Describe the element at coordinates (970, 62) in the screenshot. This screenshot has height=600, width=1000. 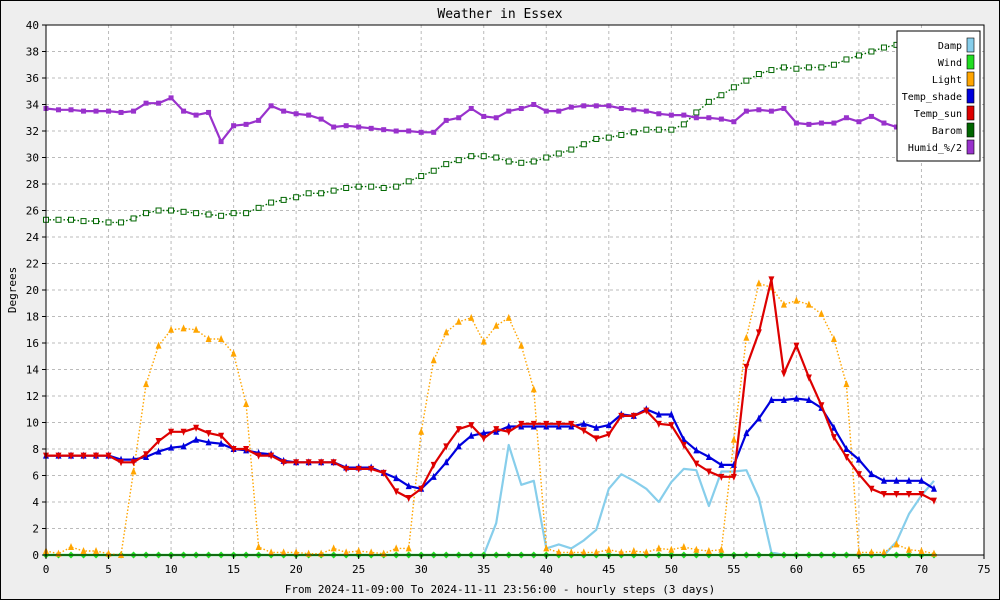
I see `legend-swatch-wind` at that location.